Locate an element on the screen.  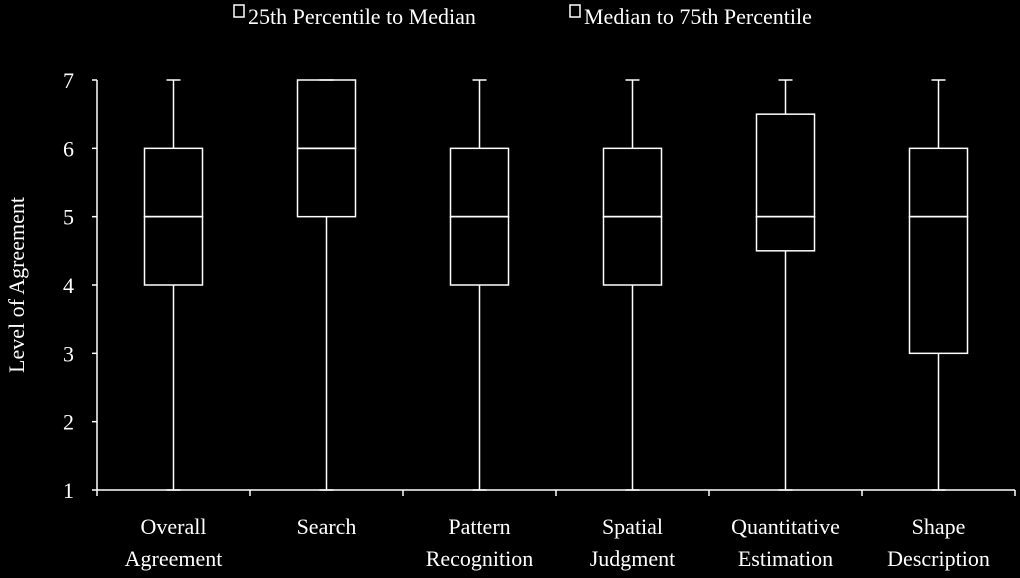
category-label-line1: Search is located at coordinates (327, 526).